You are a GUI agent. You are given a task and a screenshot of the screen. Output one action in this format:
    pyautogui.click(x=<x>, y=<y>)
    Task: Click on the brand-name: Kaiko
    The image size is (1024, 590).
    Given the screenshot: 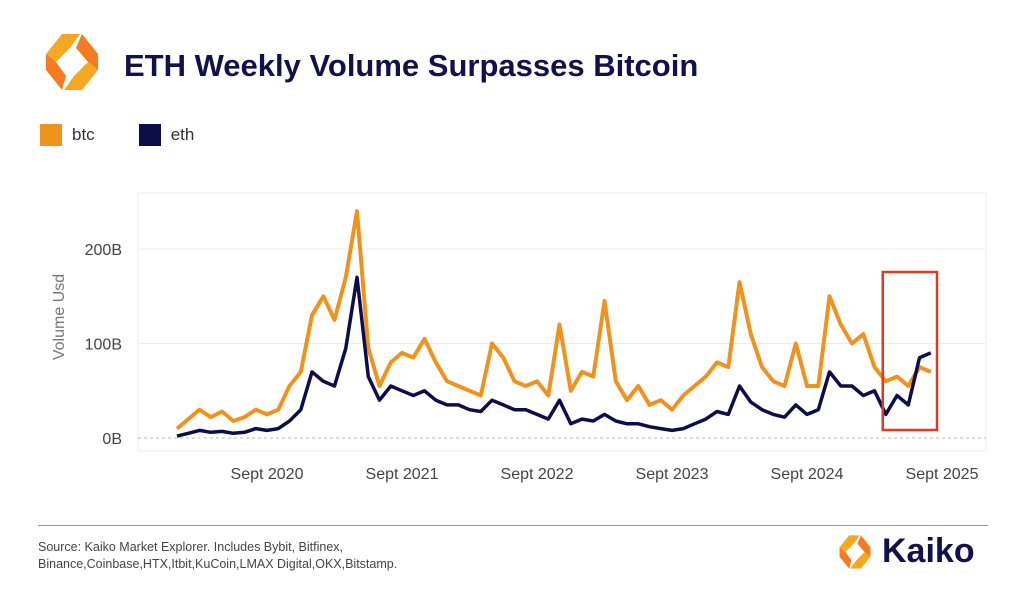 What is the action you would take?
    pyautogui.click(x=928, y=551)
    